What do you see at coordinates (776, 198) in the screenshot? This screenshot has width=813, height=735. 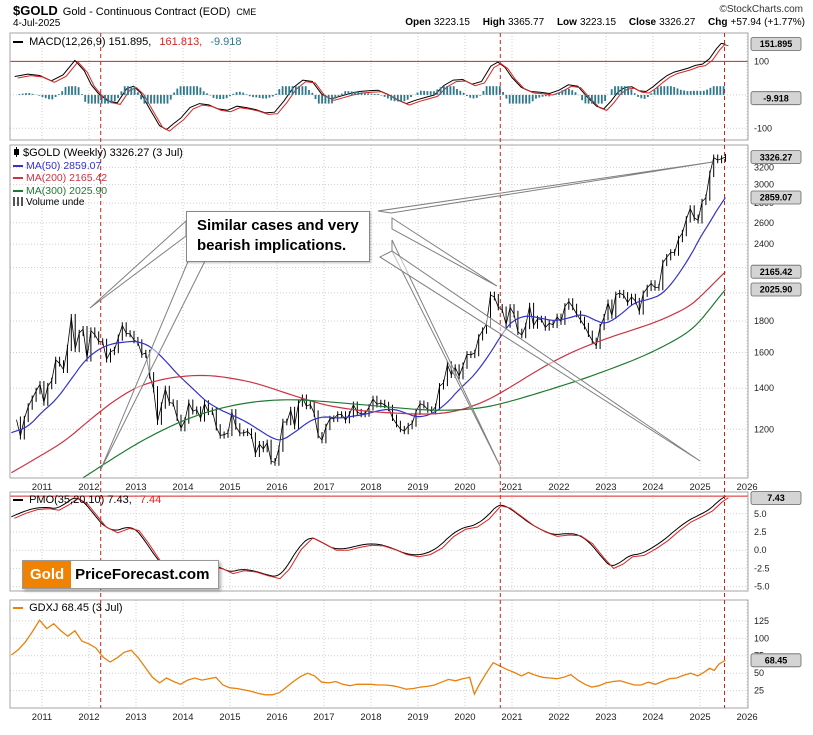 I see `axis-badge-label: 2859.07` at bounding box center [776, 198].